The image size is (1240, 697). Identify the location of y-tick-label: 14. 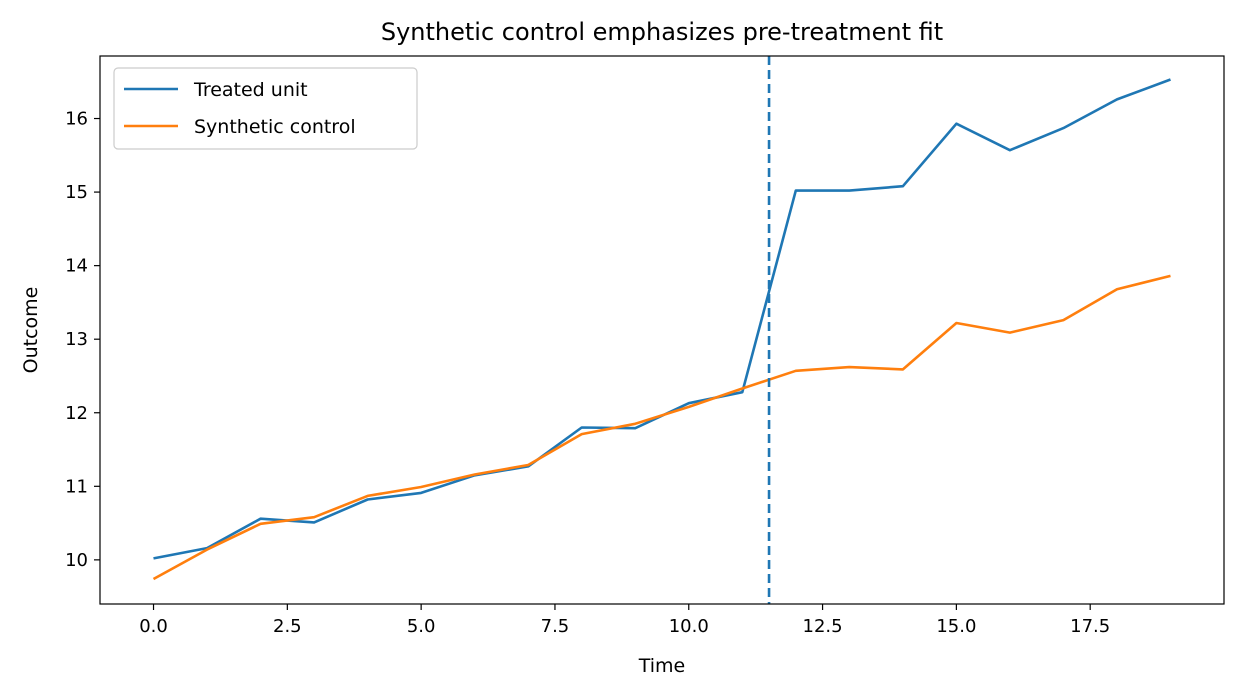
(76, 266).